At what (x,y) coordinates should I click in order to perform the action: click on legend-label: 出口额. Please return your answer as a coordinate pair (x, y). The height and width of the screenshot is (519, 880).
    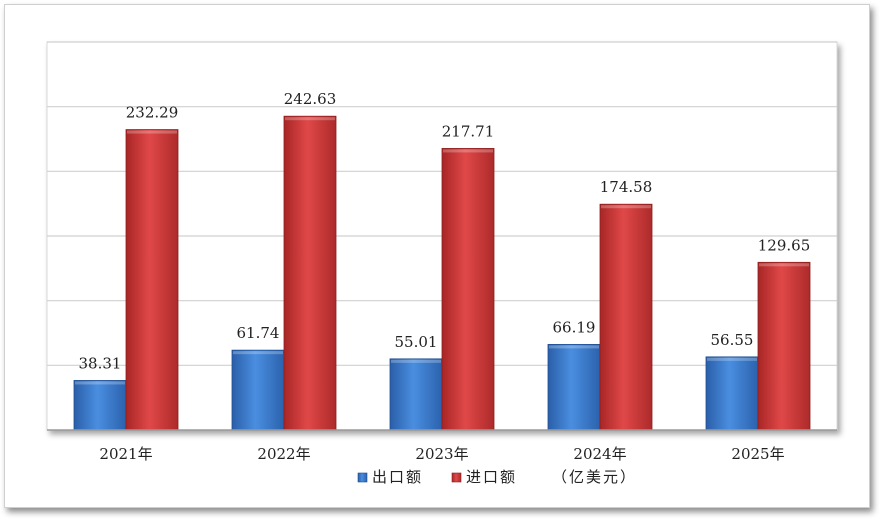
    Looking at the image, I should click on (397, 477).